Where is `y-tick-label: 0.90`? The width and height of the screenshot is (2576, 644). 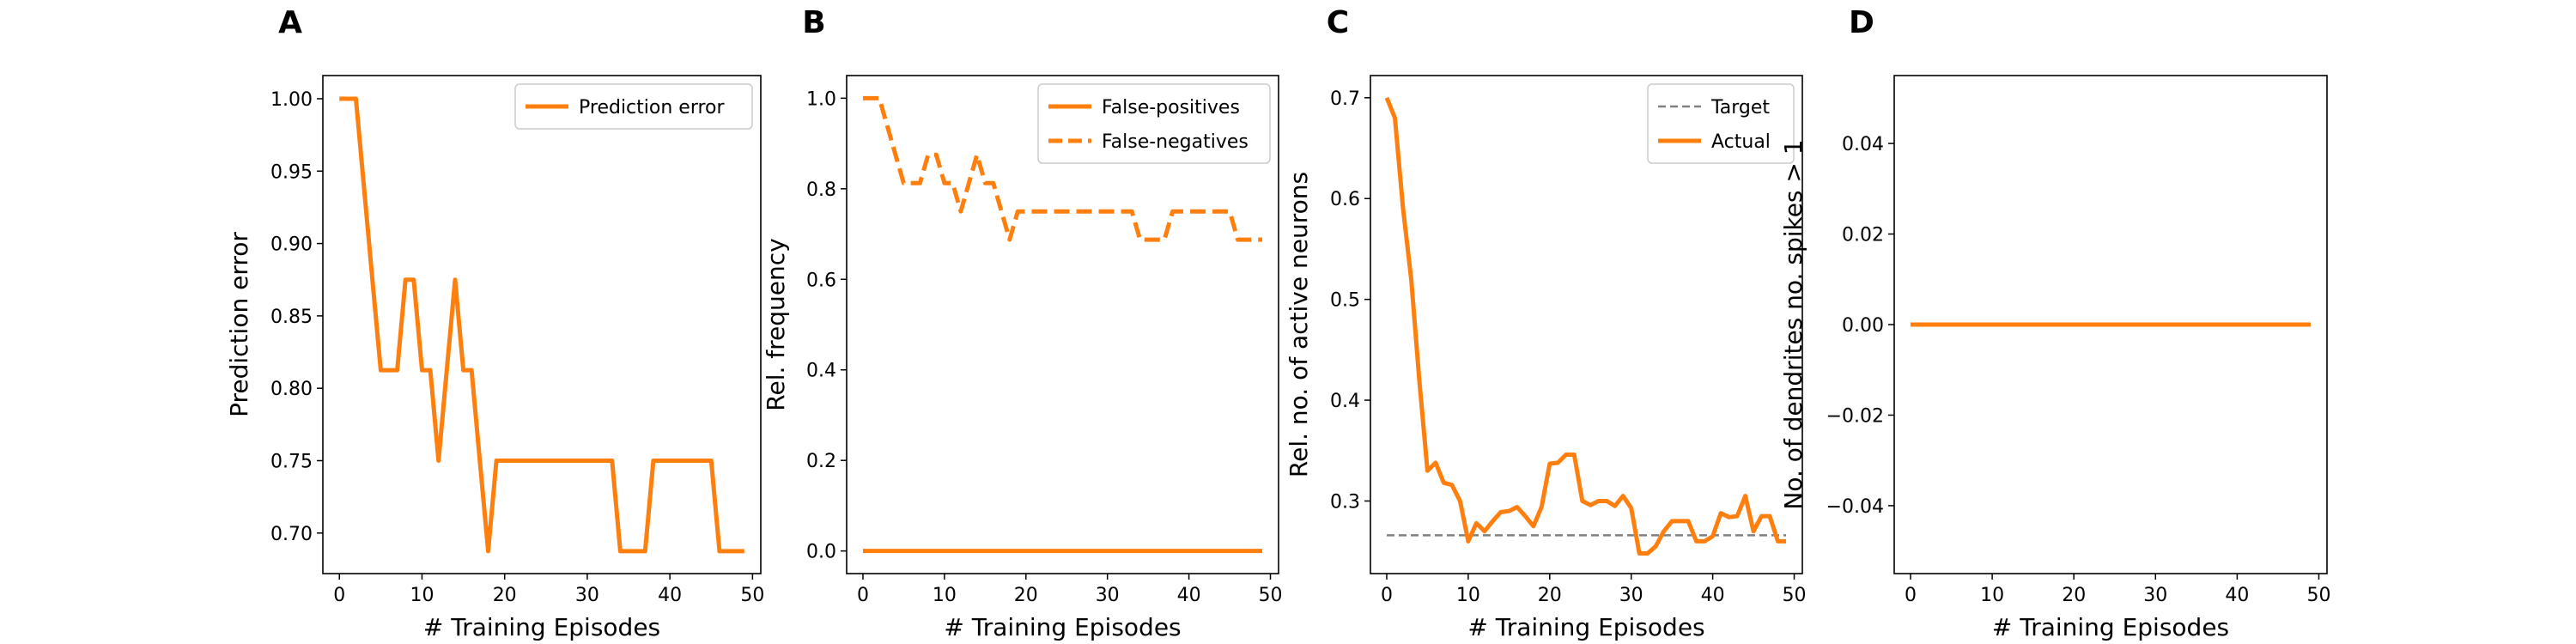 y-tick-label: 0.90 is located at coordinates (291, 245).